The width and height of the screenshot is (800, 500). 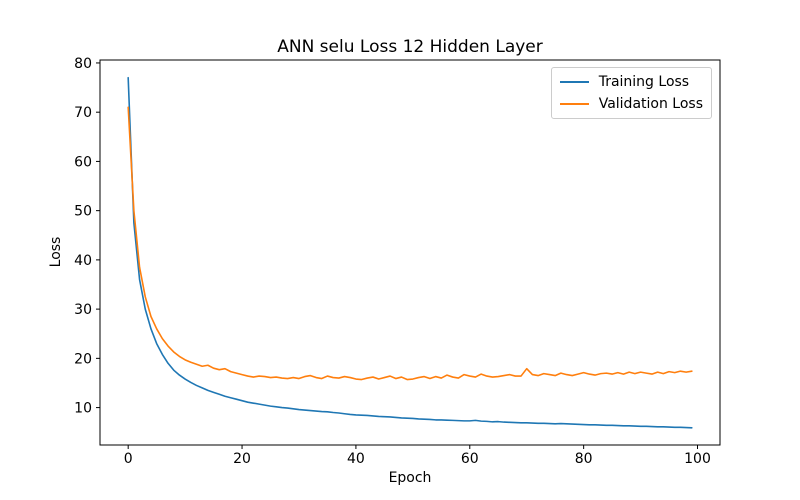 What do you see at coordinates (128, 459) in the screenshot?
I see `x-tick-label: 0` at bounding box center [128, 459].